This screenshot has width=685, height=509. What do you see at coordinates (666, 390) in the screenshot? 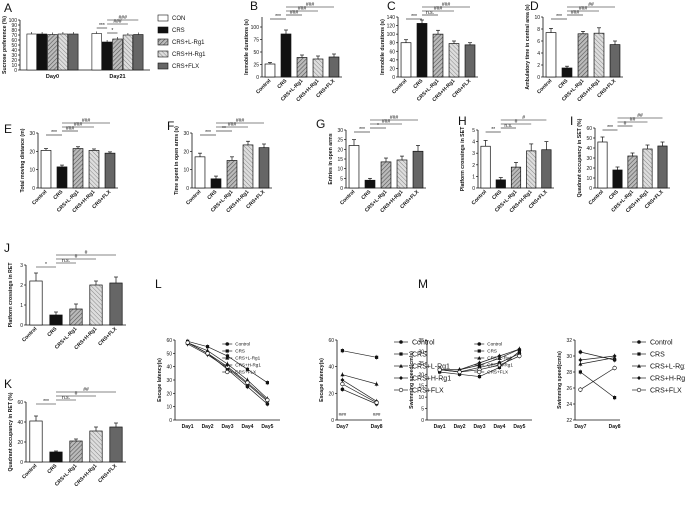
I see `legend-label: CRS+FLX` at bounding box center [666, 390].